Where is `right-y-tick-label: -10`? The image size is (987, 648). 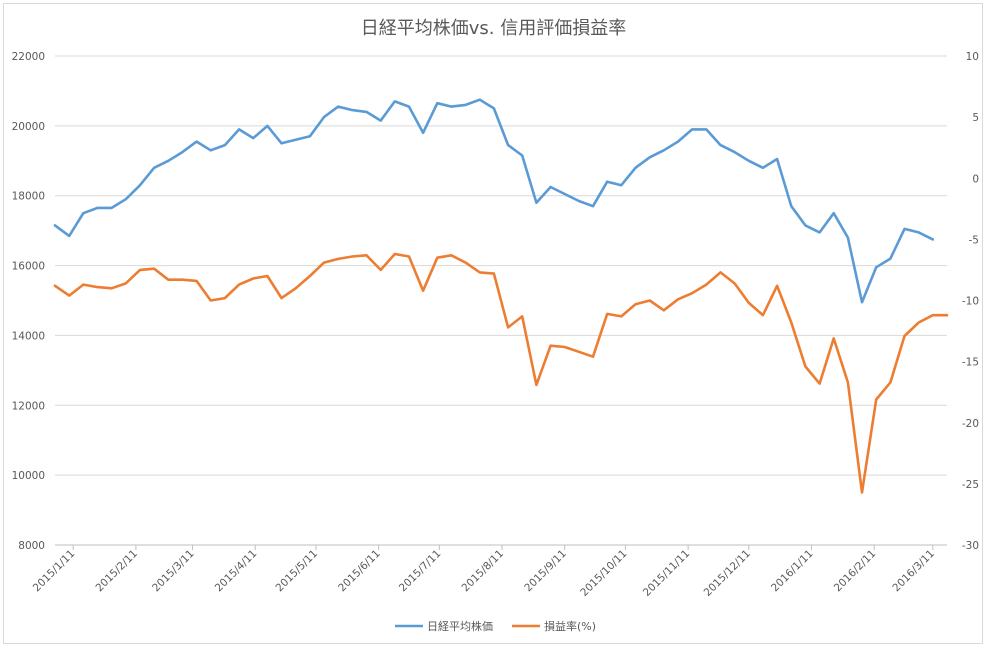 right-y-tick-label: -10 is located at coordinates (970, 302).